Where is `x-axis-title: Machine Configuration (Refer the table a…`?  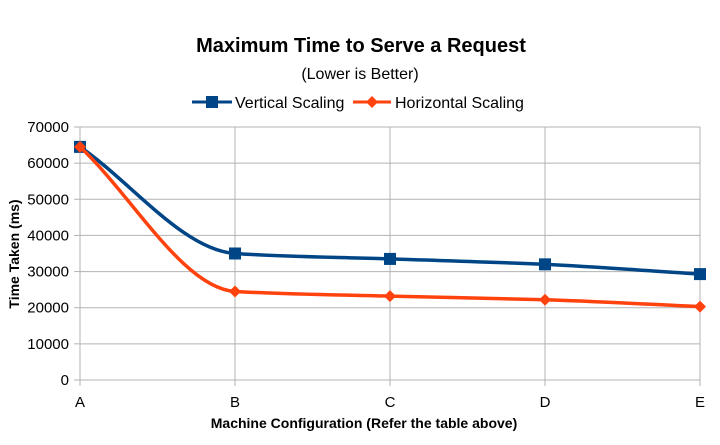
x-axis-title: Machine Configuration (Refer the table a… is located at coordinates (364, 423).